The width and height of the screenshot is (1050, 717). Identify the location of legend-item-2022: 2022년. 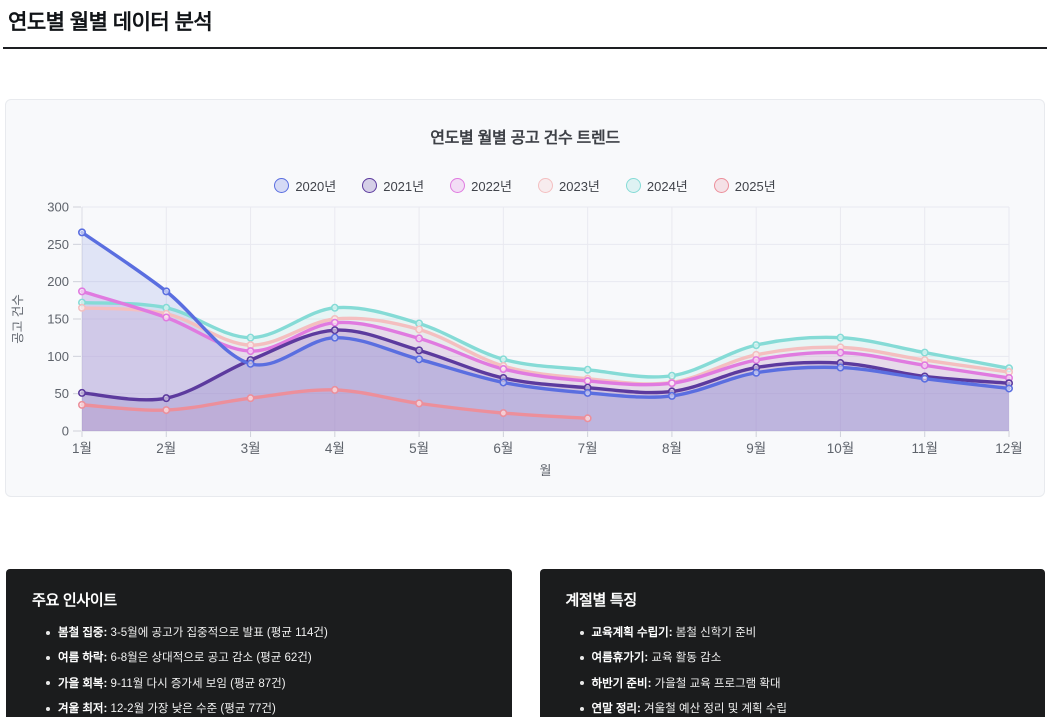
(481, 185).